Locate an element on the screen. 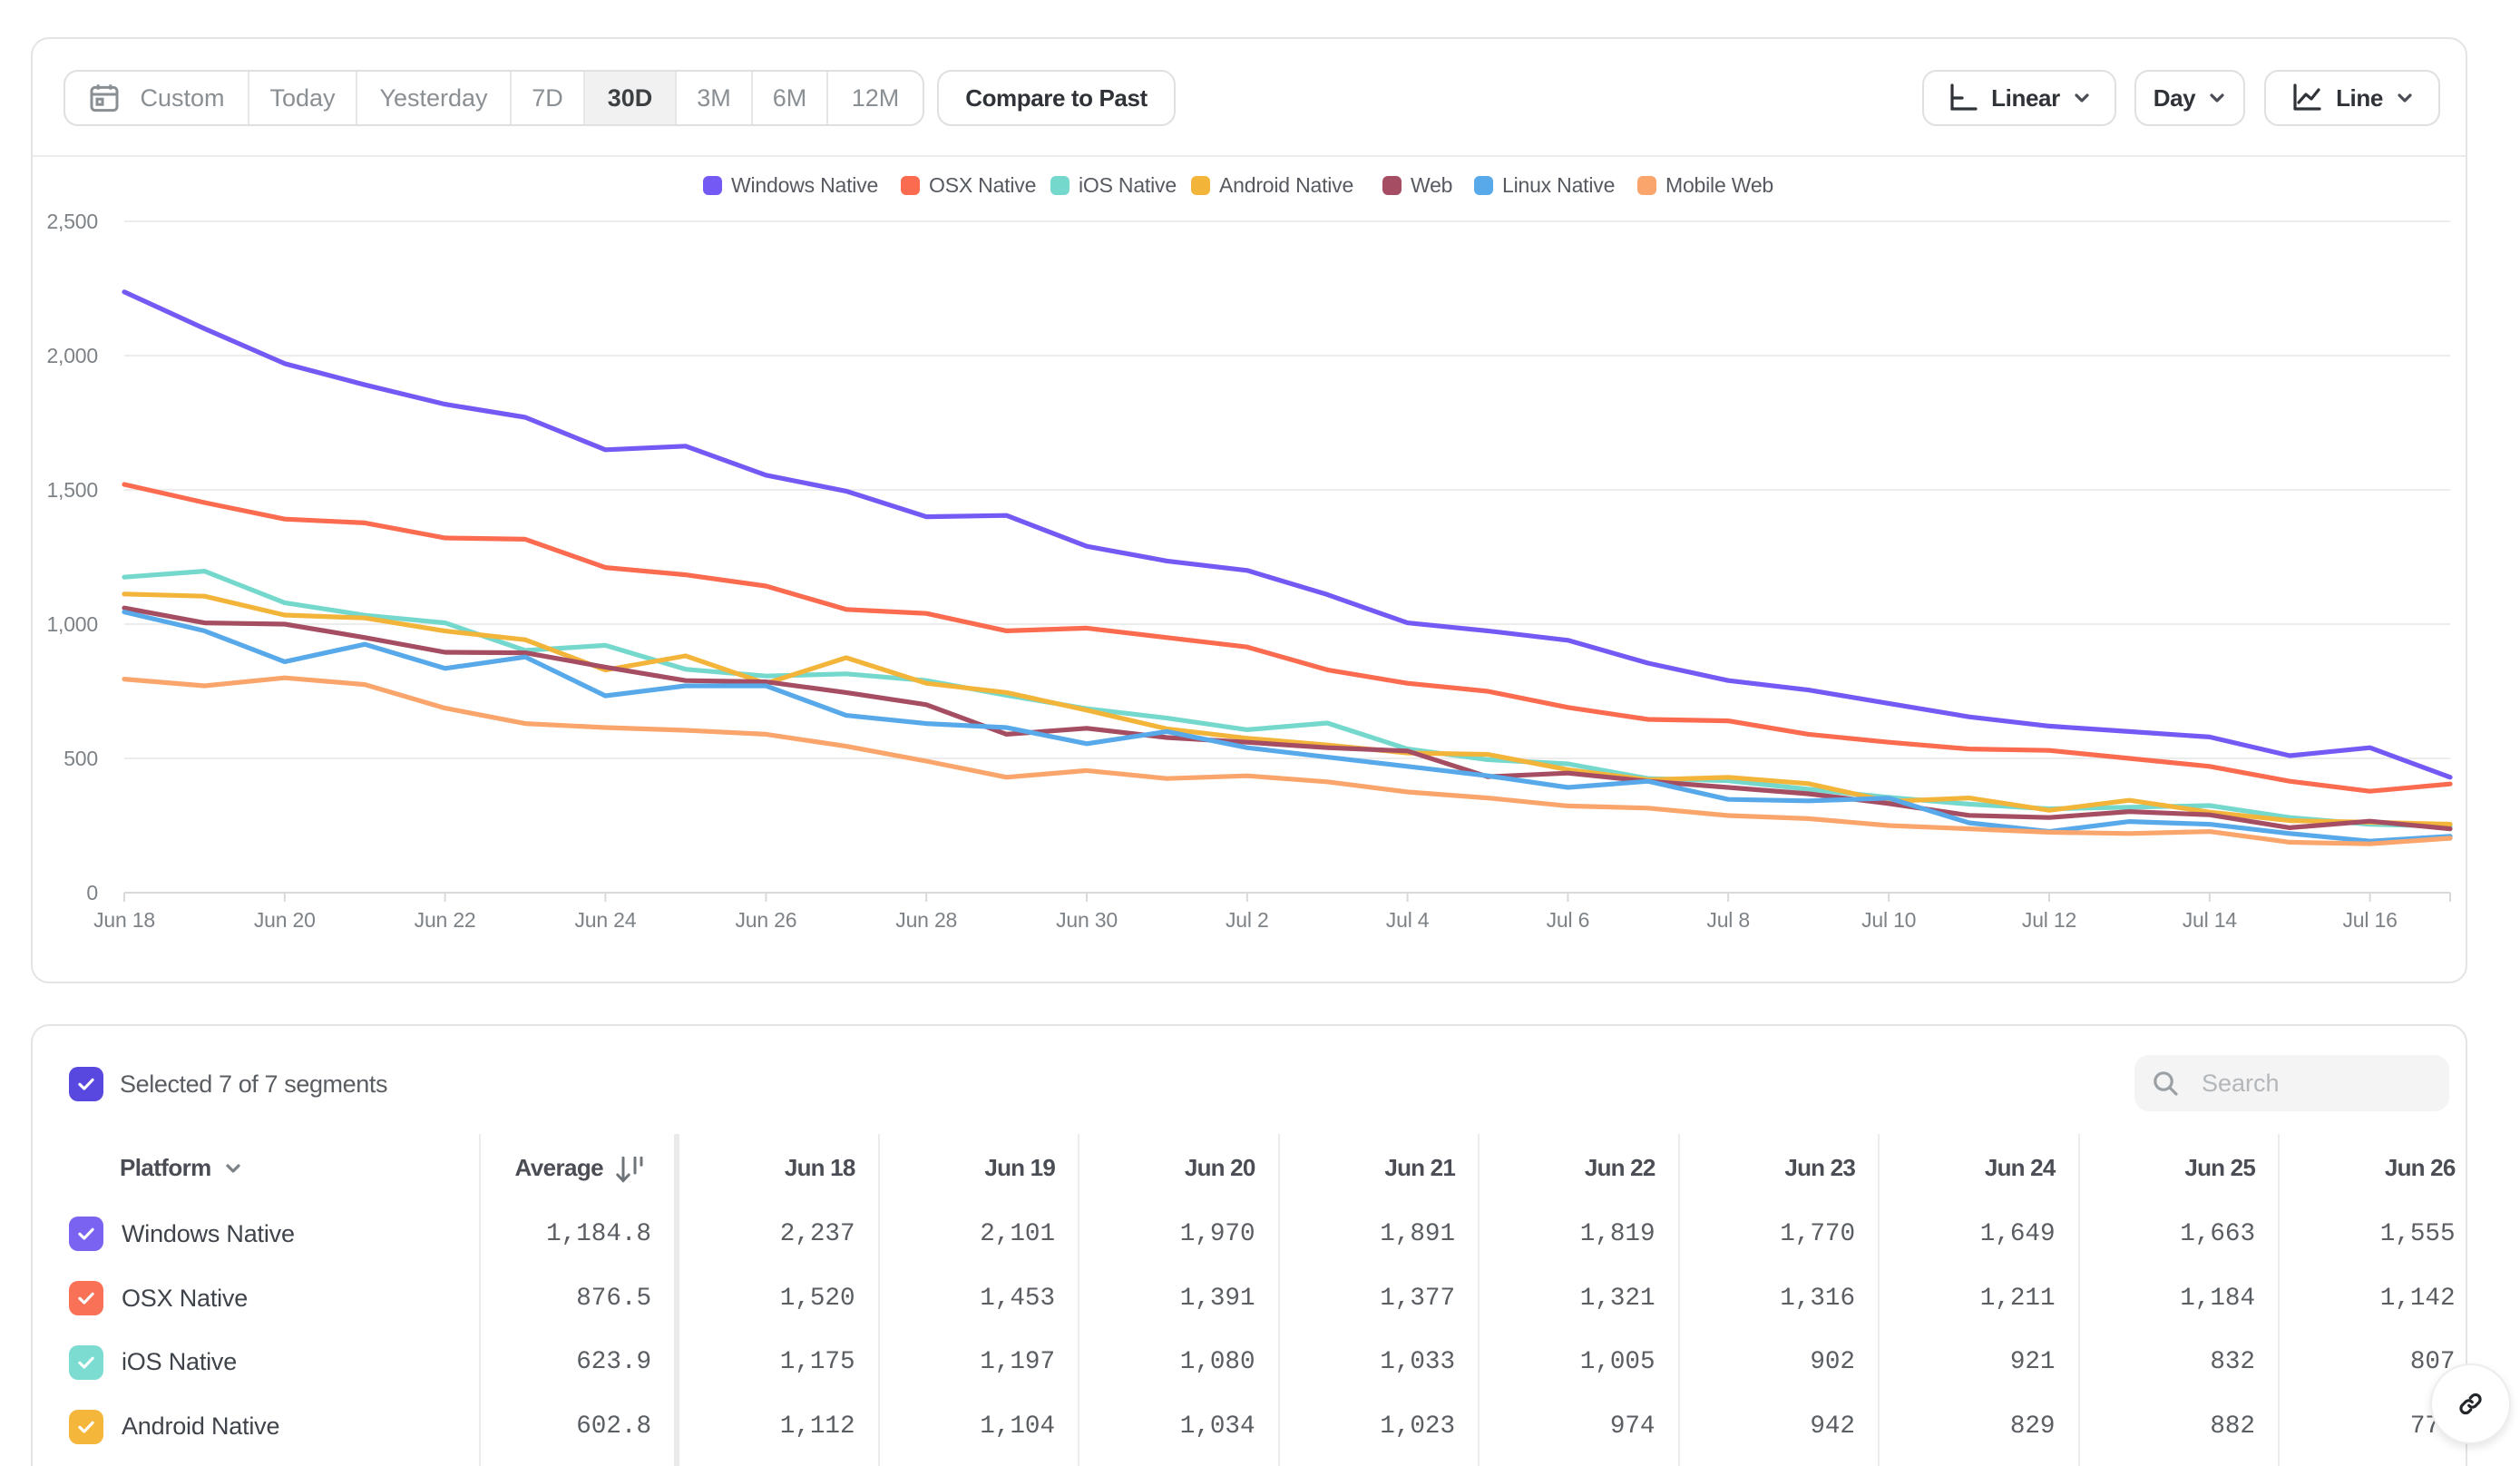 This screenshot has height=1466, width=2520. svg-text: Jul 8 is located at coordinates (1728, 920).